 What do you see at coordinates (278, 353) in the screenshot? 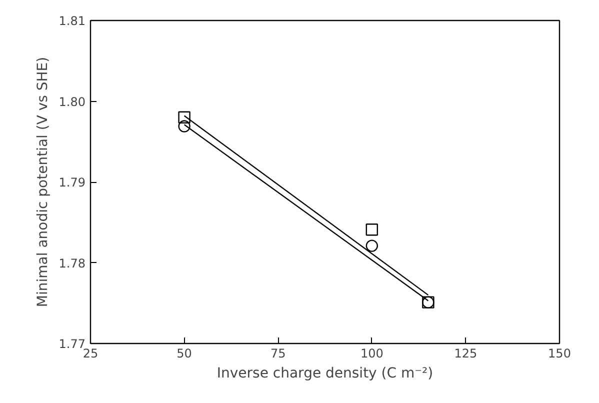
I see `x-tick-label: 75` at bounding box center [278, 353].